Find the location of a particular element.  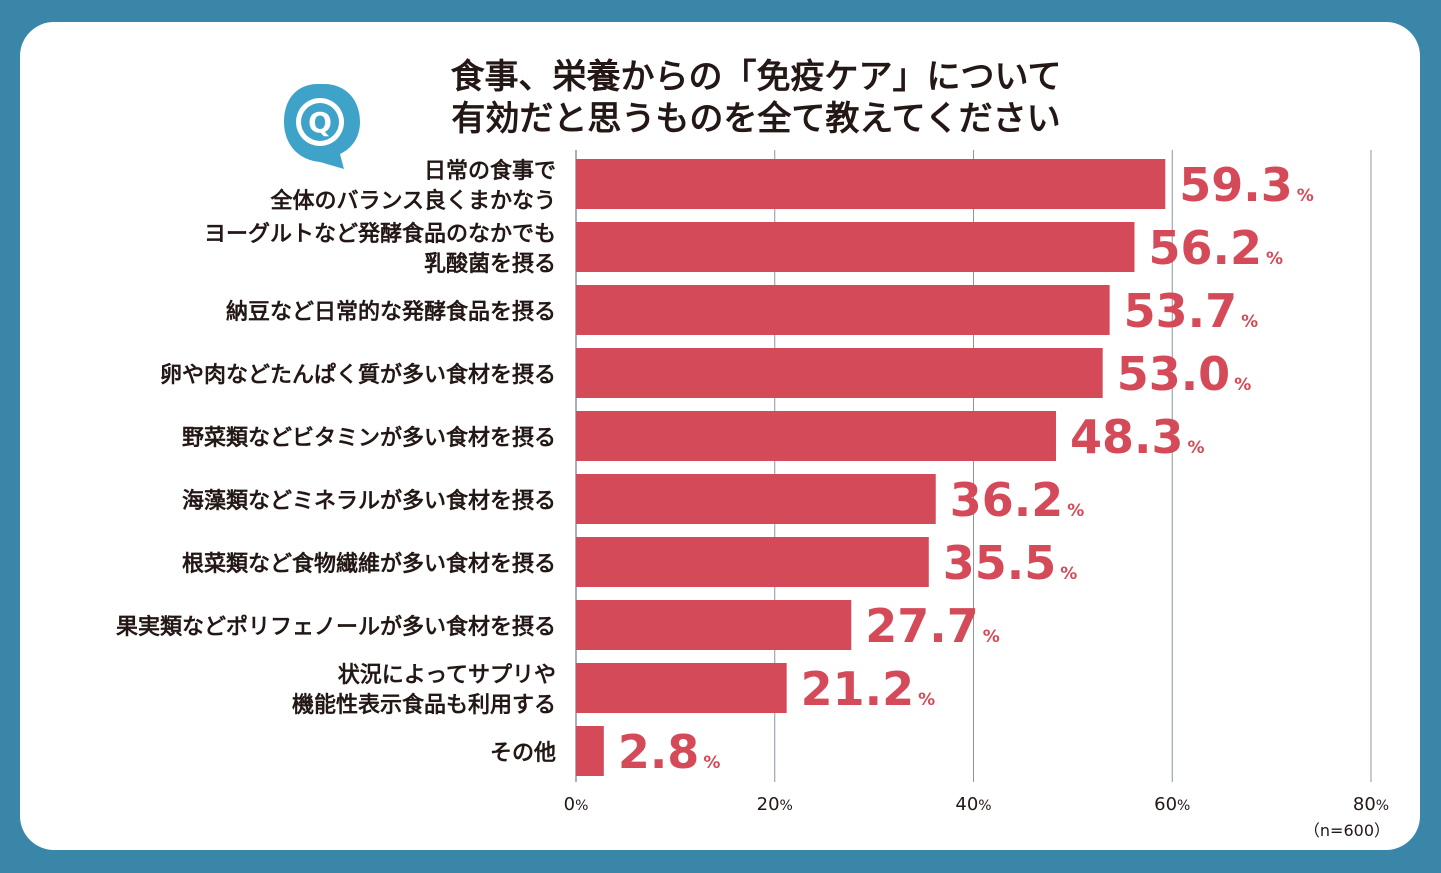

chart-title-line-1: 食事、栄養からの「免疫ケア」について is located at coordinates (756, 77).